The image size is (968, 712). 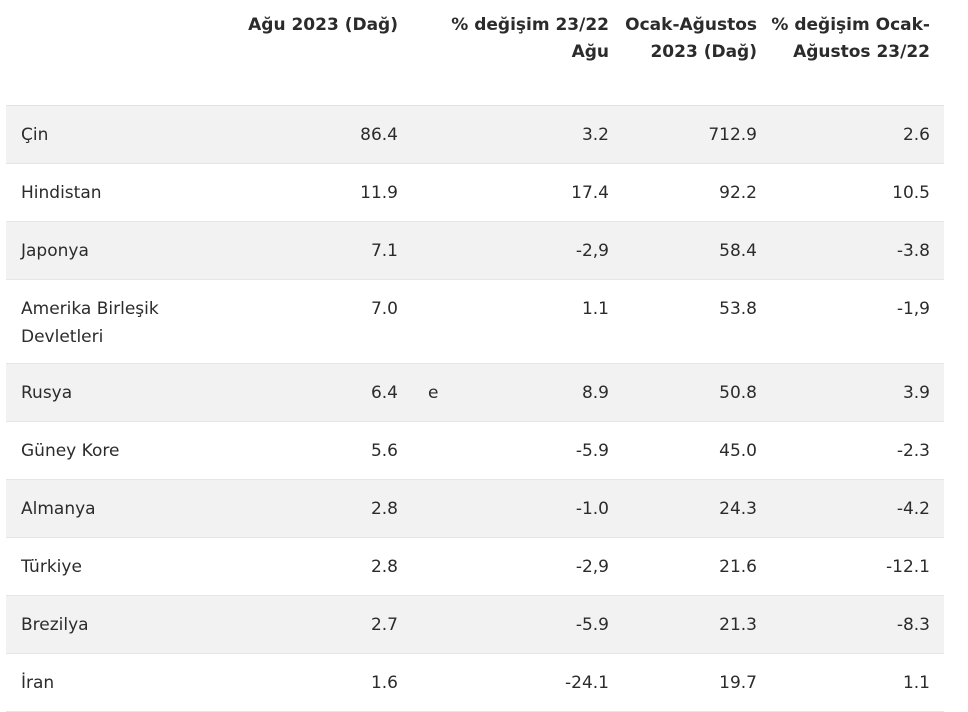 What do you see at coordinates (697, 321) in the screenshot?
I see `ytd-value-cell: 53.8` at bounding box center [697, 321].